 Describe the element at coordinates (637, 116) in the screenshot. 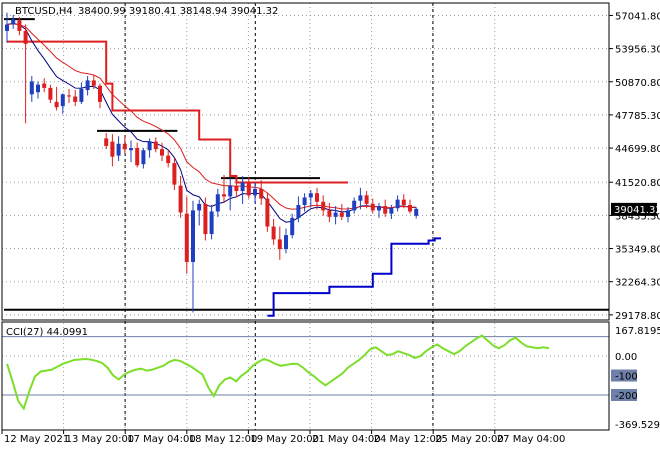

I see `price-tick-label: 47785.30` at that location.